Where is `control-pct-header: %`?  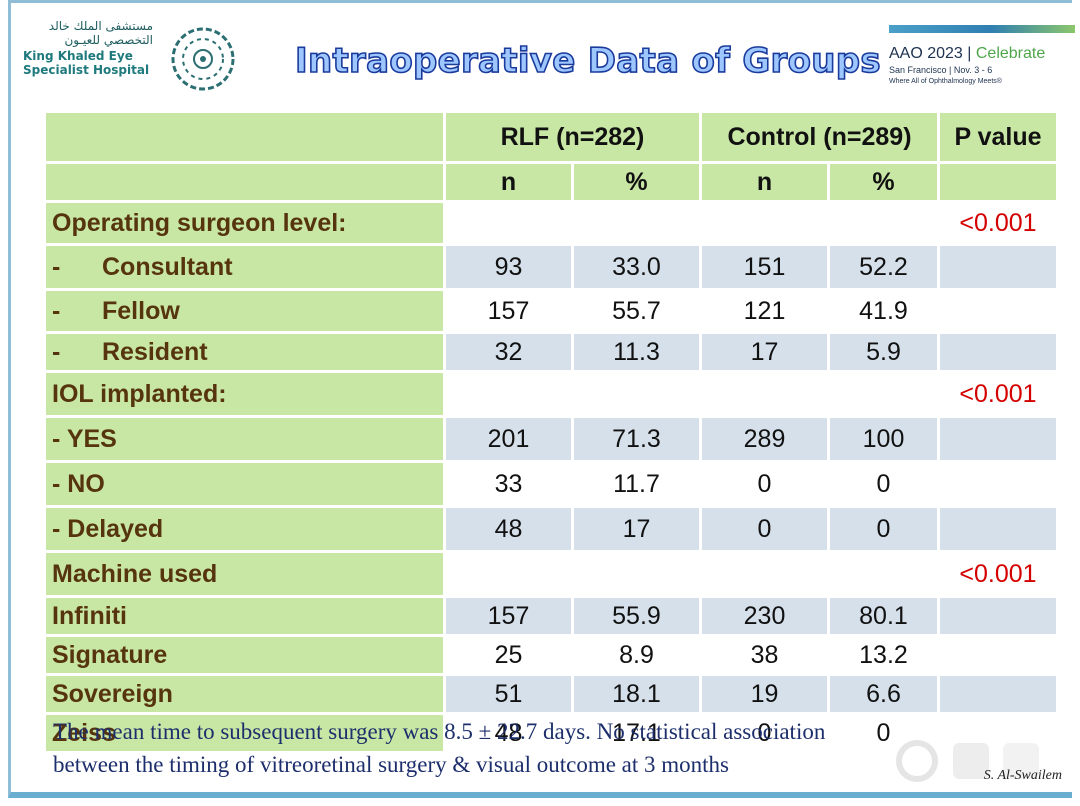
control-pct-header: % is located at coordinates (883, 182).